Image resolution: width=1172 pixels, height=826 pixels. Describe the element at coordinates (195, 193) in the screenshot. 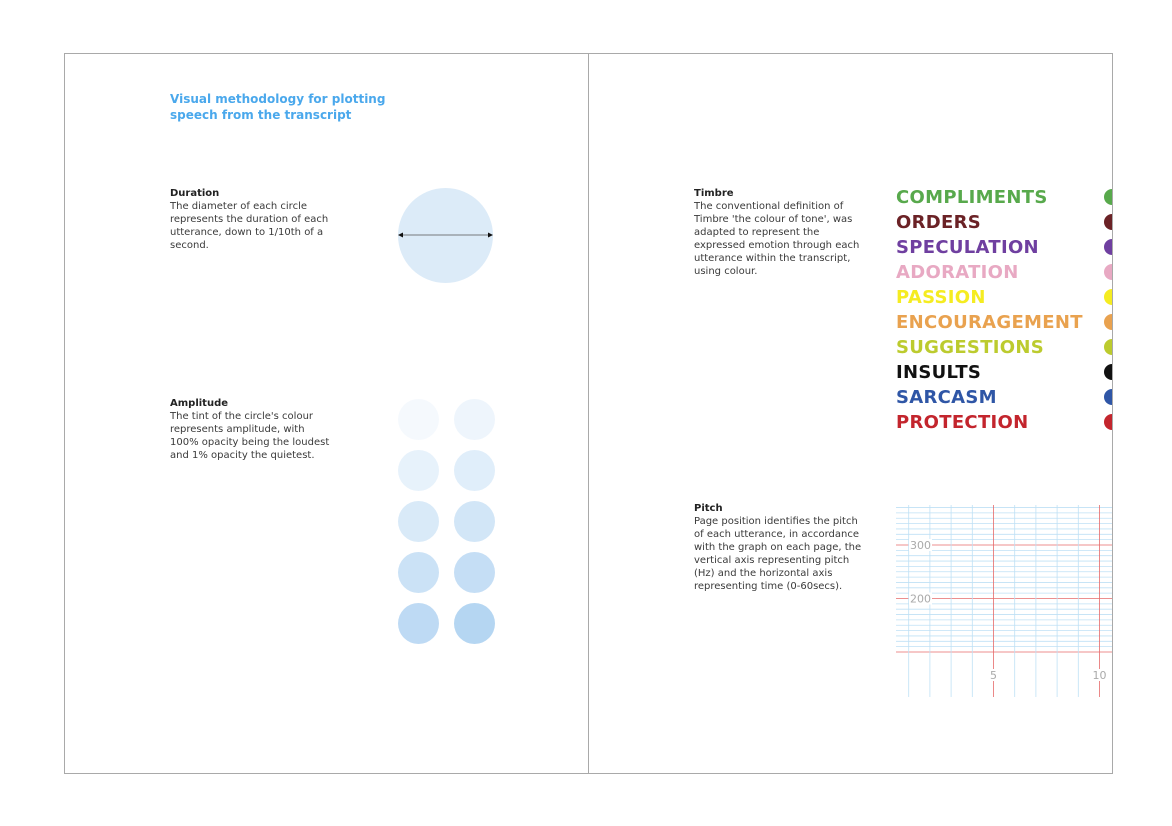

I see `duration-heading: Duration` at that location.